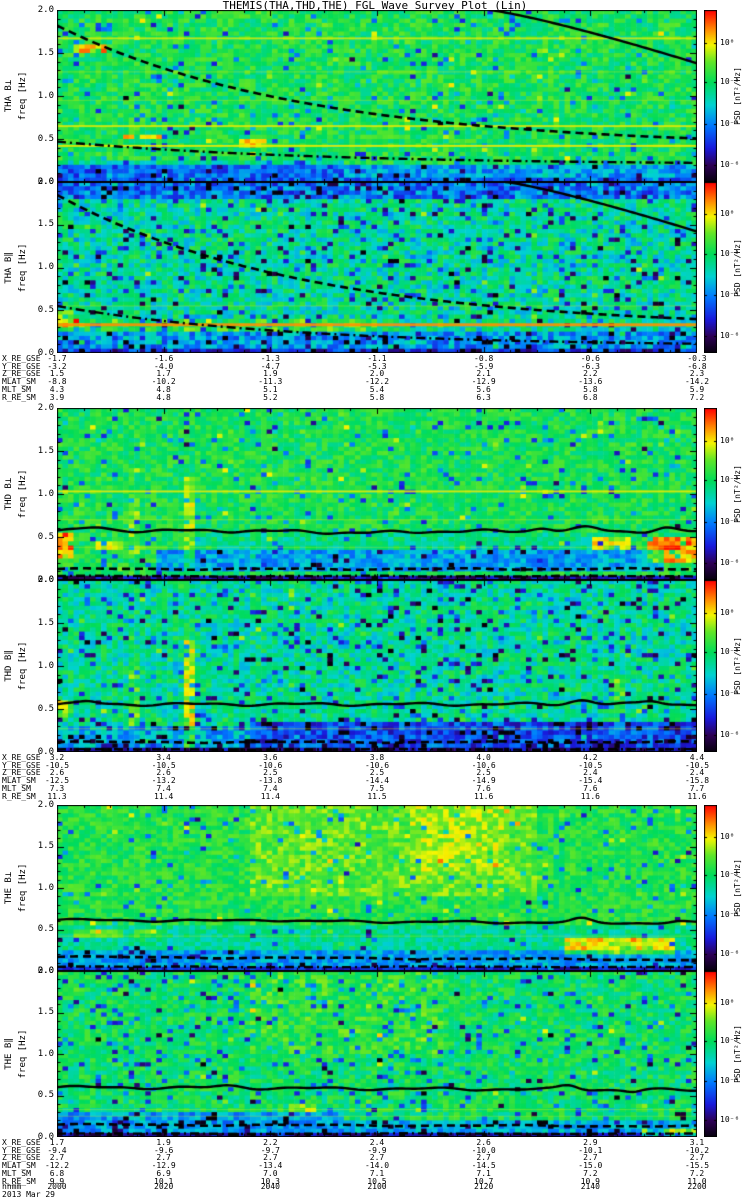 The image size is (750, 1200). Describe the element at coordinates (270, 366) in the screenshot. I see `ephemeris-value: -4.7` at that location.